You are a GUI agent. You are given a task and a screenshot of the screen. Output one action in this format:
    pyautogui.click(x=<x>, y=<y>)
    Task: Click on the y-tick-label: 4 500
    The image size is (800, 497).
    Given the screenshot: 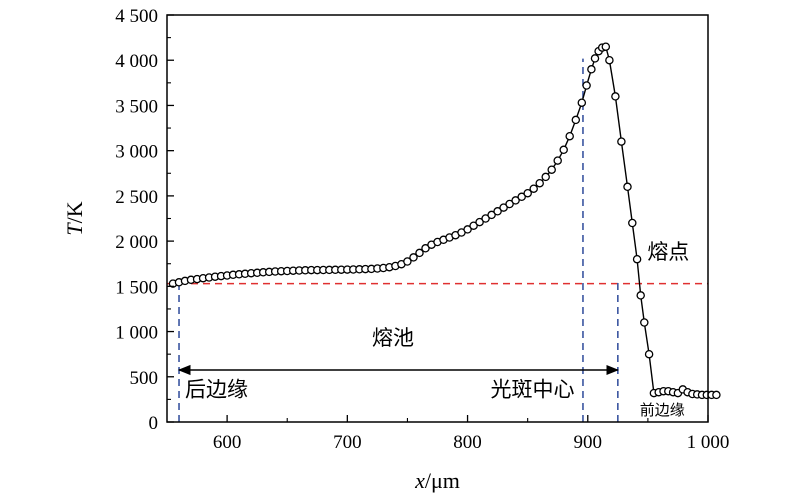 What is the action you would take?
    pyautogui.click(x=136, y=16)
    